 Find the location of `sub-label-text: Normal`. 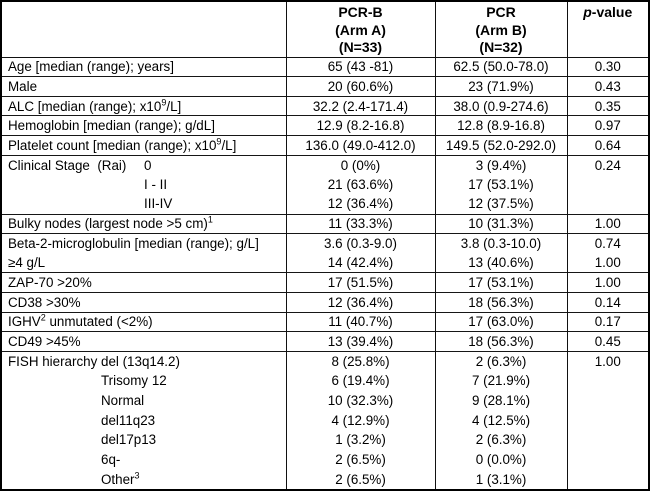

sub-label-text: Normal is located at coordinates (123, 400).